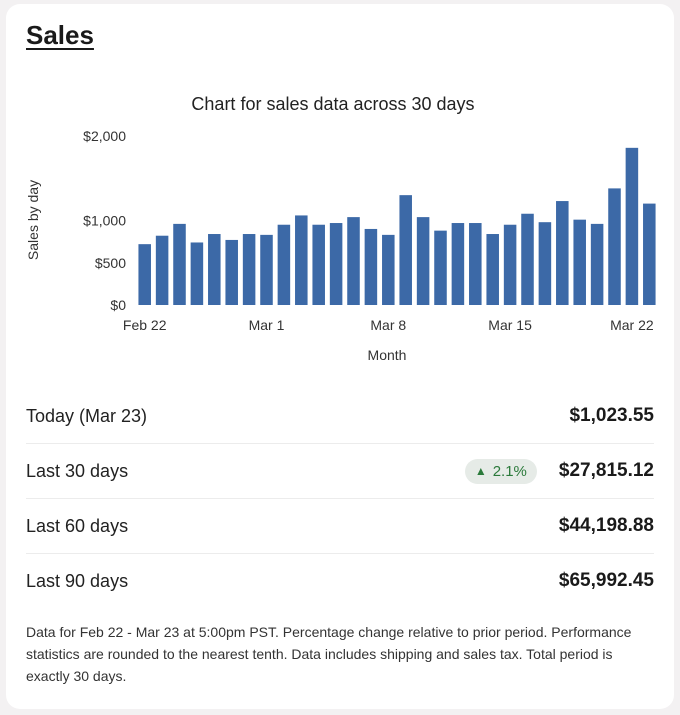 The image size is (680, 715). I want to click on y-tick-label: $0, so click(118, 305).